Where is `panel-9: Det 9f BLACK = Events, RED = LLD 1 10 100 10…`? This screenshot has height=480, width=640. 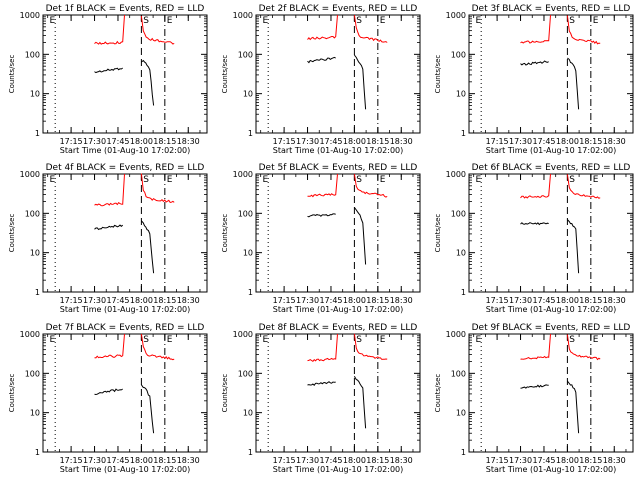
panel-9: Det 9f BLACK = Events, RED = LLD 1 10 100 10… is located at coordinates (534, 398).